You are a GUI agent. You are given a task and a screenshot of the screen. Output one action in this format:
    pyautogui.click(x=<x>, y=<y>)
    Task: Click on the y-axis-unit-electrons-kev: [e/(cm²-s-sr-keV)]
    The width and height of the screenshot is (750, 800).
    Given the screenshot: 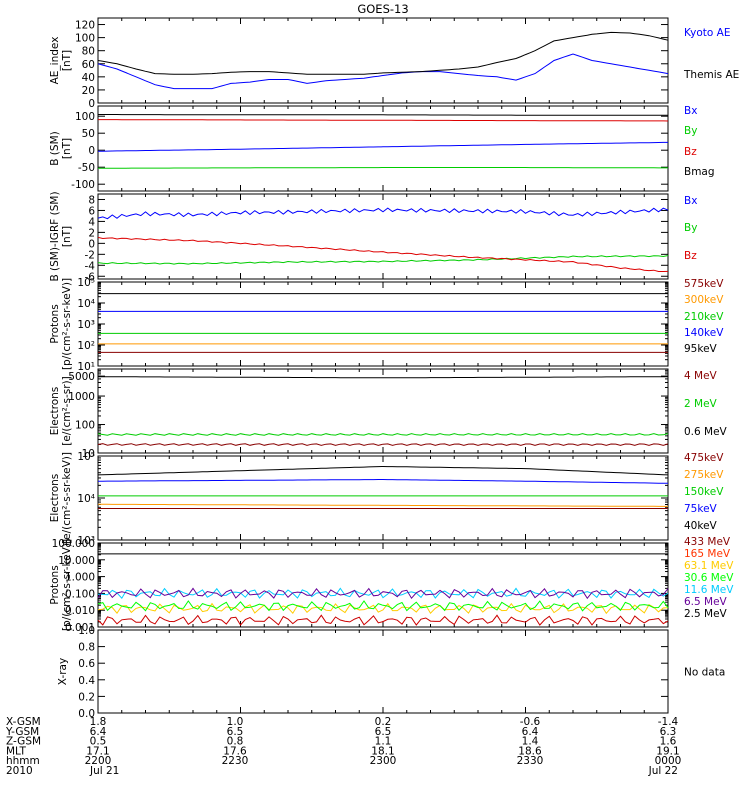 What is the action you would take?
    pyautogui.click(x=67, y=498)
    